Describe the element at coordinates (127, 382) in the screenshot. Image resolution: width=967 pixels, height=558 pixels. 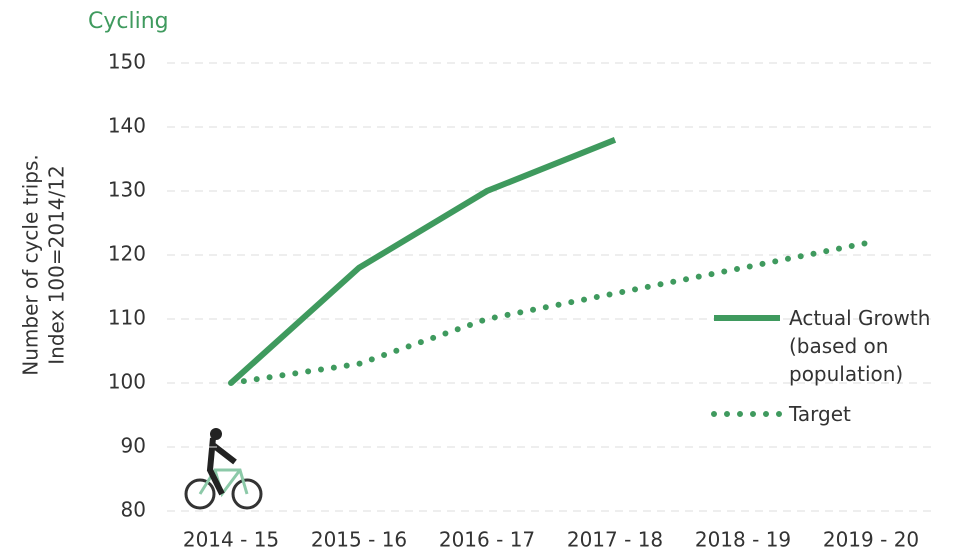
I see `y-tick-label: 100` at that location.